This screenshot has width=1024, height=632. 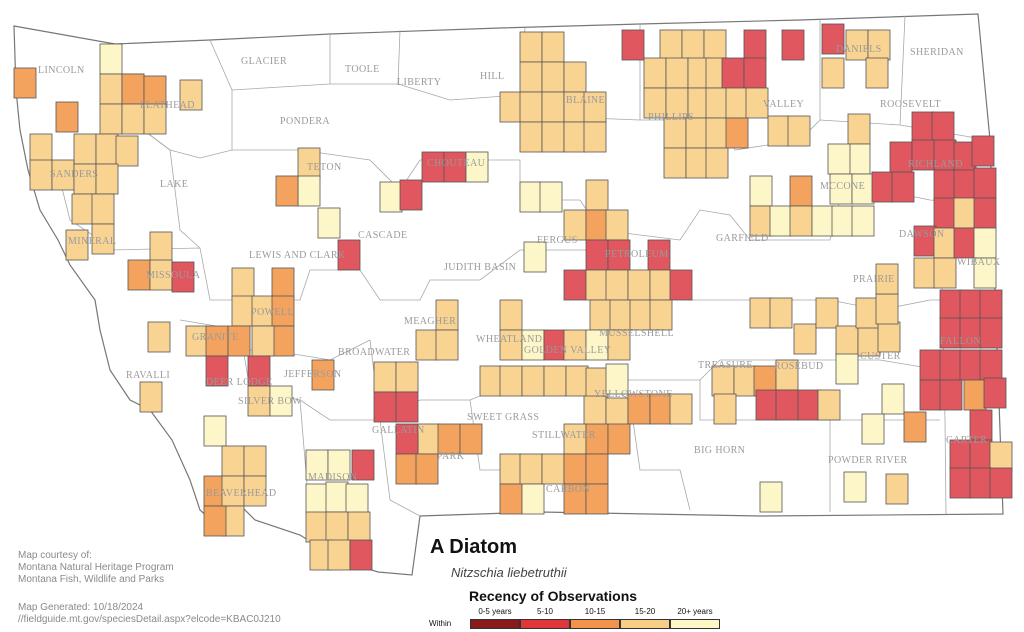 I want to click on county-label: DAWSON, so click(x=922, y=234).